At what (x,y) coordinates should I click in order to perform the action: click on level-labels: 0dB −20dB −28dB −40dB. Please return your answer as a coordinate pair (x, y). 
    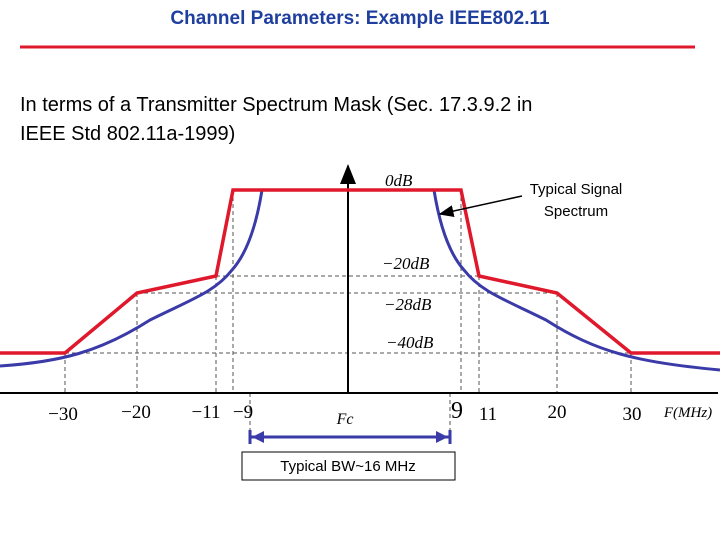
    Looking at the image, I should click on (408, 261).